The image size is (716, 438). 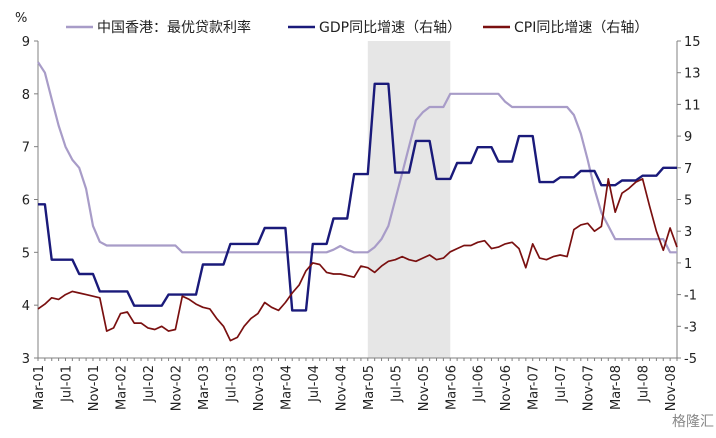 What do you see at coordinates (26, 306) in the screenshot?
I see `left-tick-label: 4` at bounding box center [26, 306].